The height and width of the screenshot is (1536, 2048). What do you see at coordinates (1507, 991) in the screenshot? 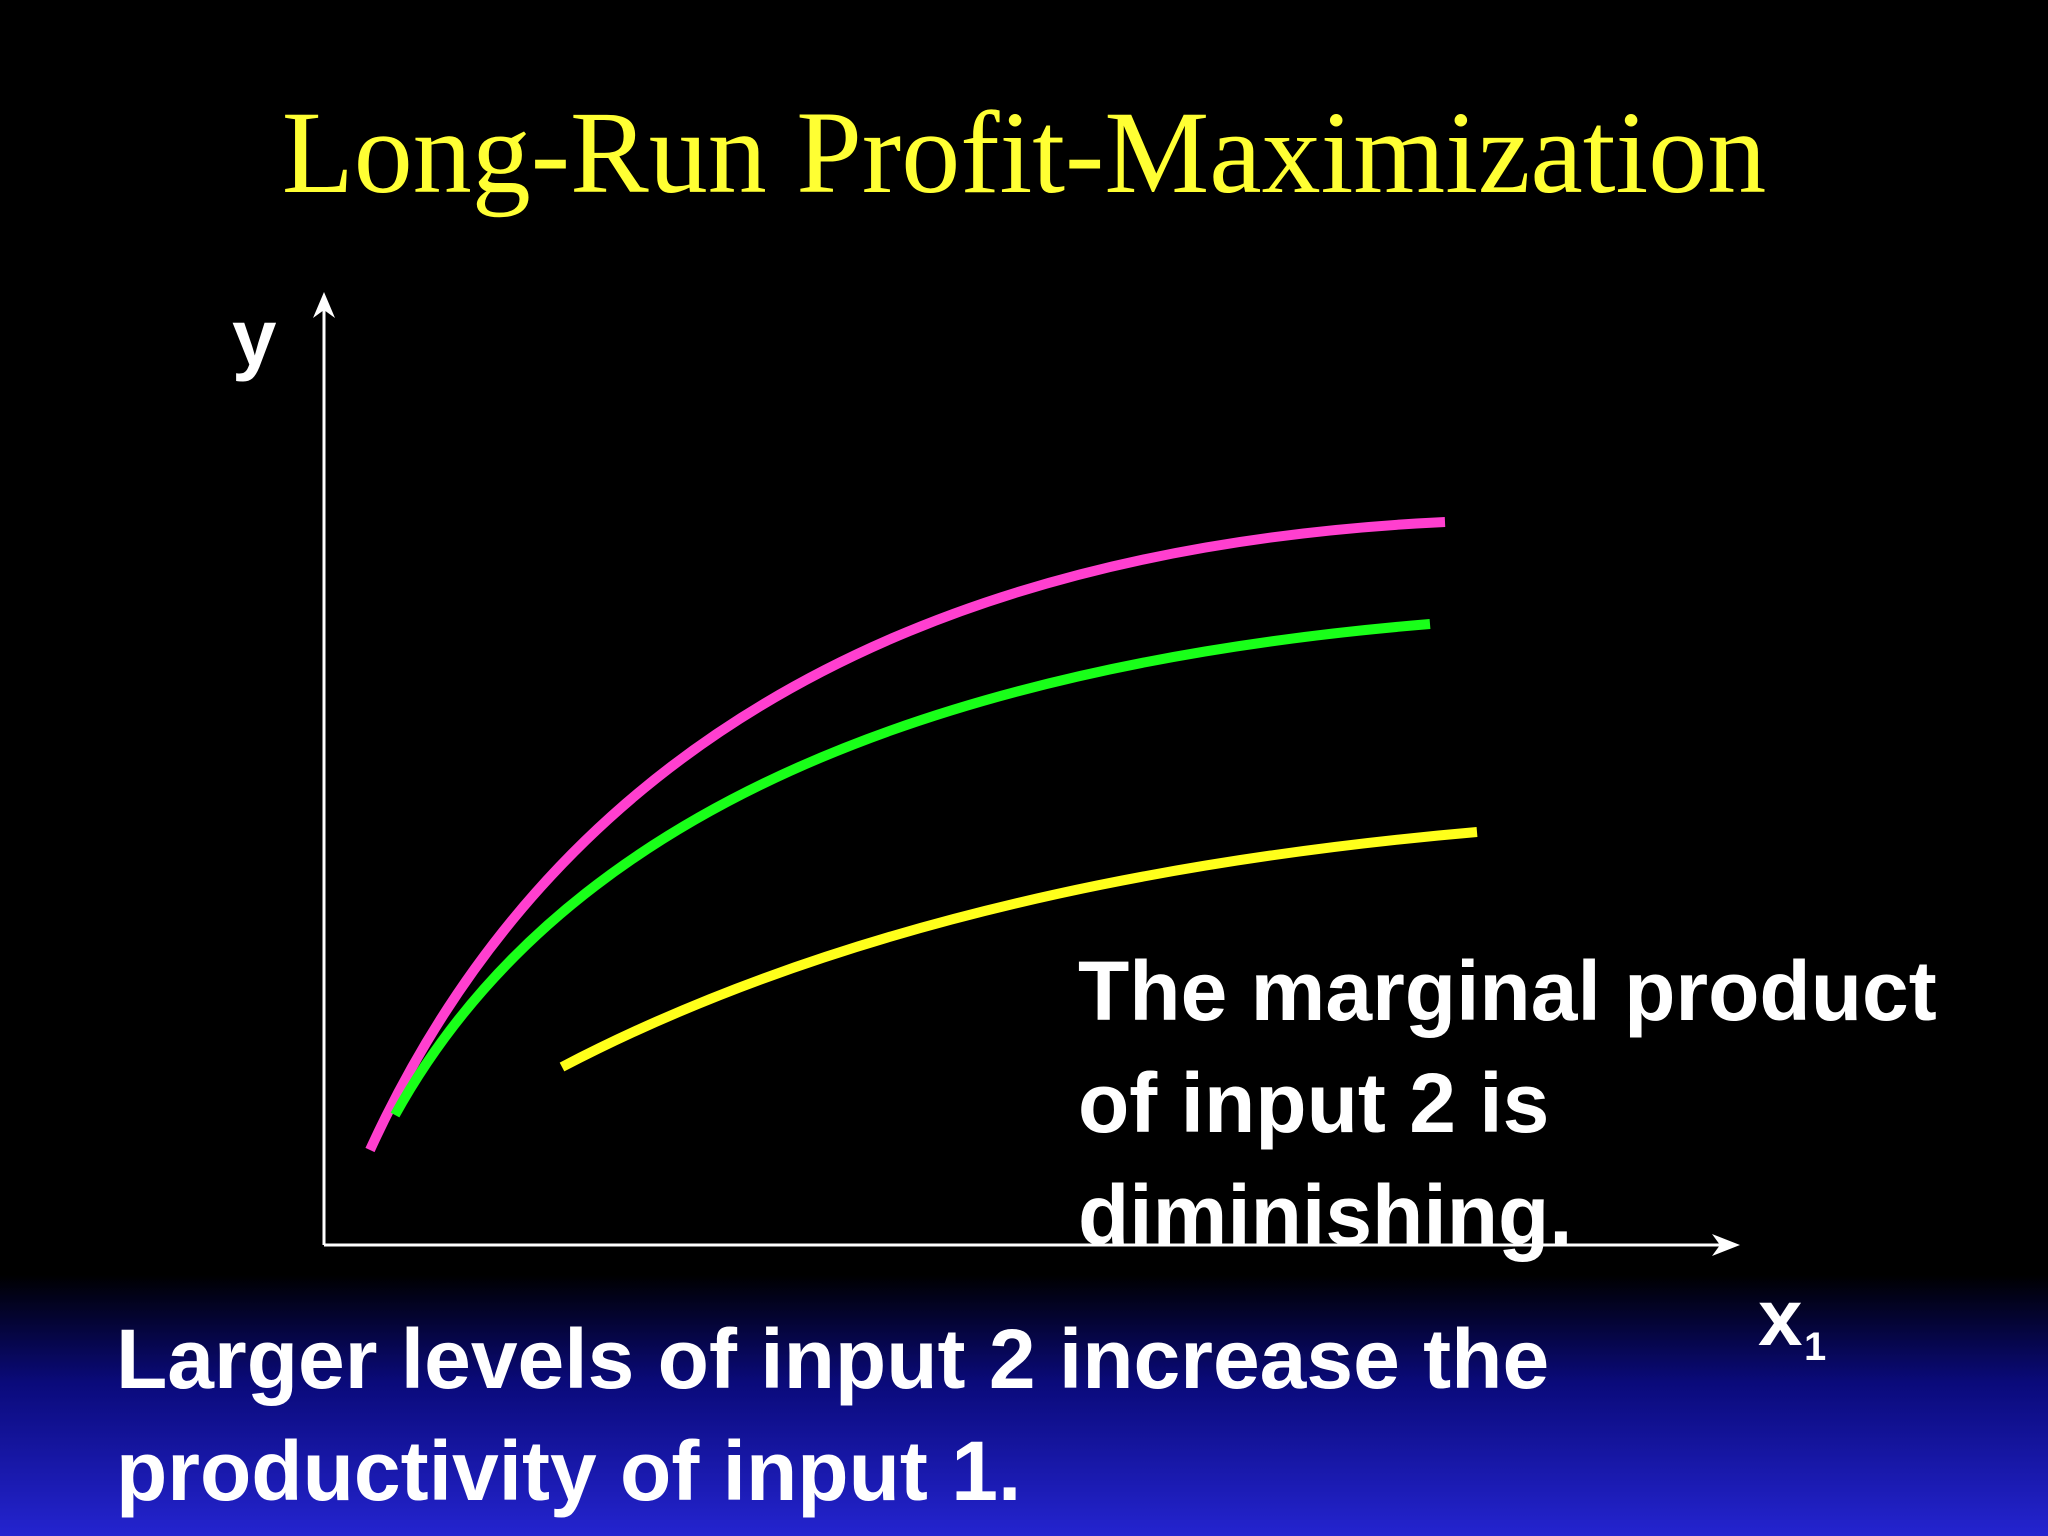
I see `annotation-line: The marginal product` at bounding box center [1507, 991].